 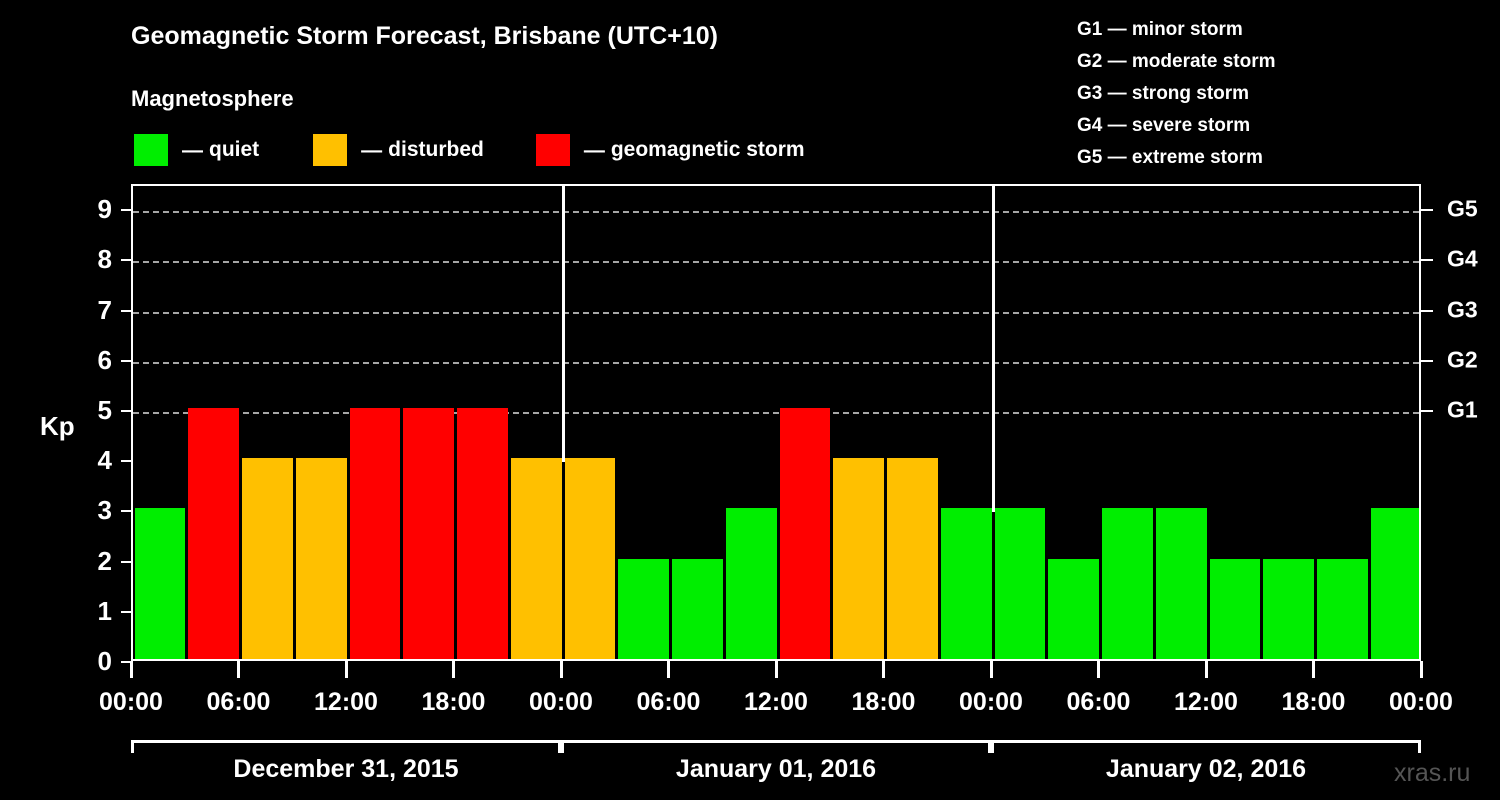 What do you see at coordinates (1176, 61) in the screenshot?
I see `g-scale-line-g2: G2 — moderate storm` at bounding box center [1176, 61].